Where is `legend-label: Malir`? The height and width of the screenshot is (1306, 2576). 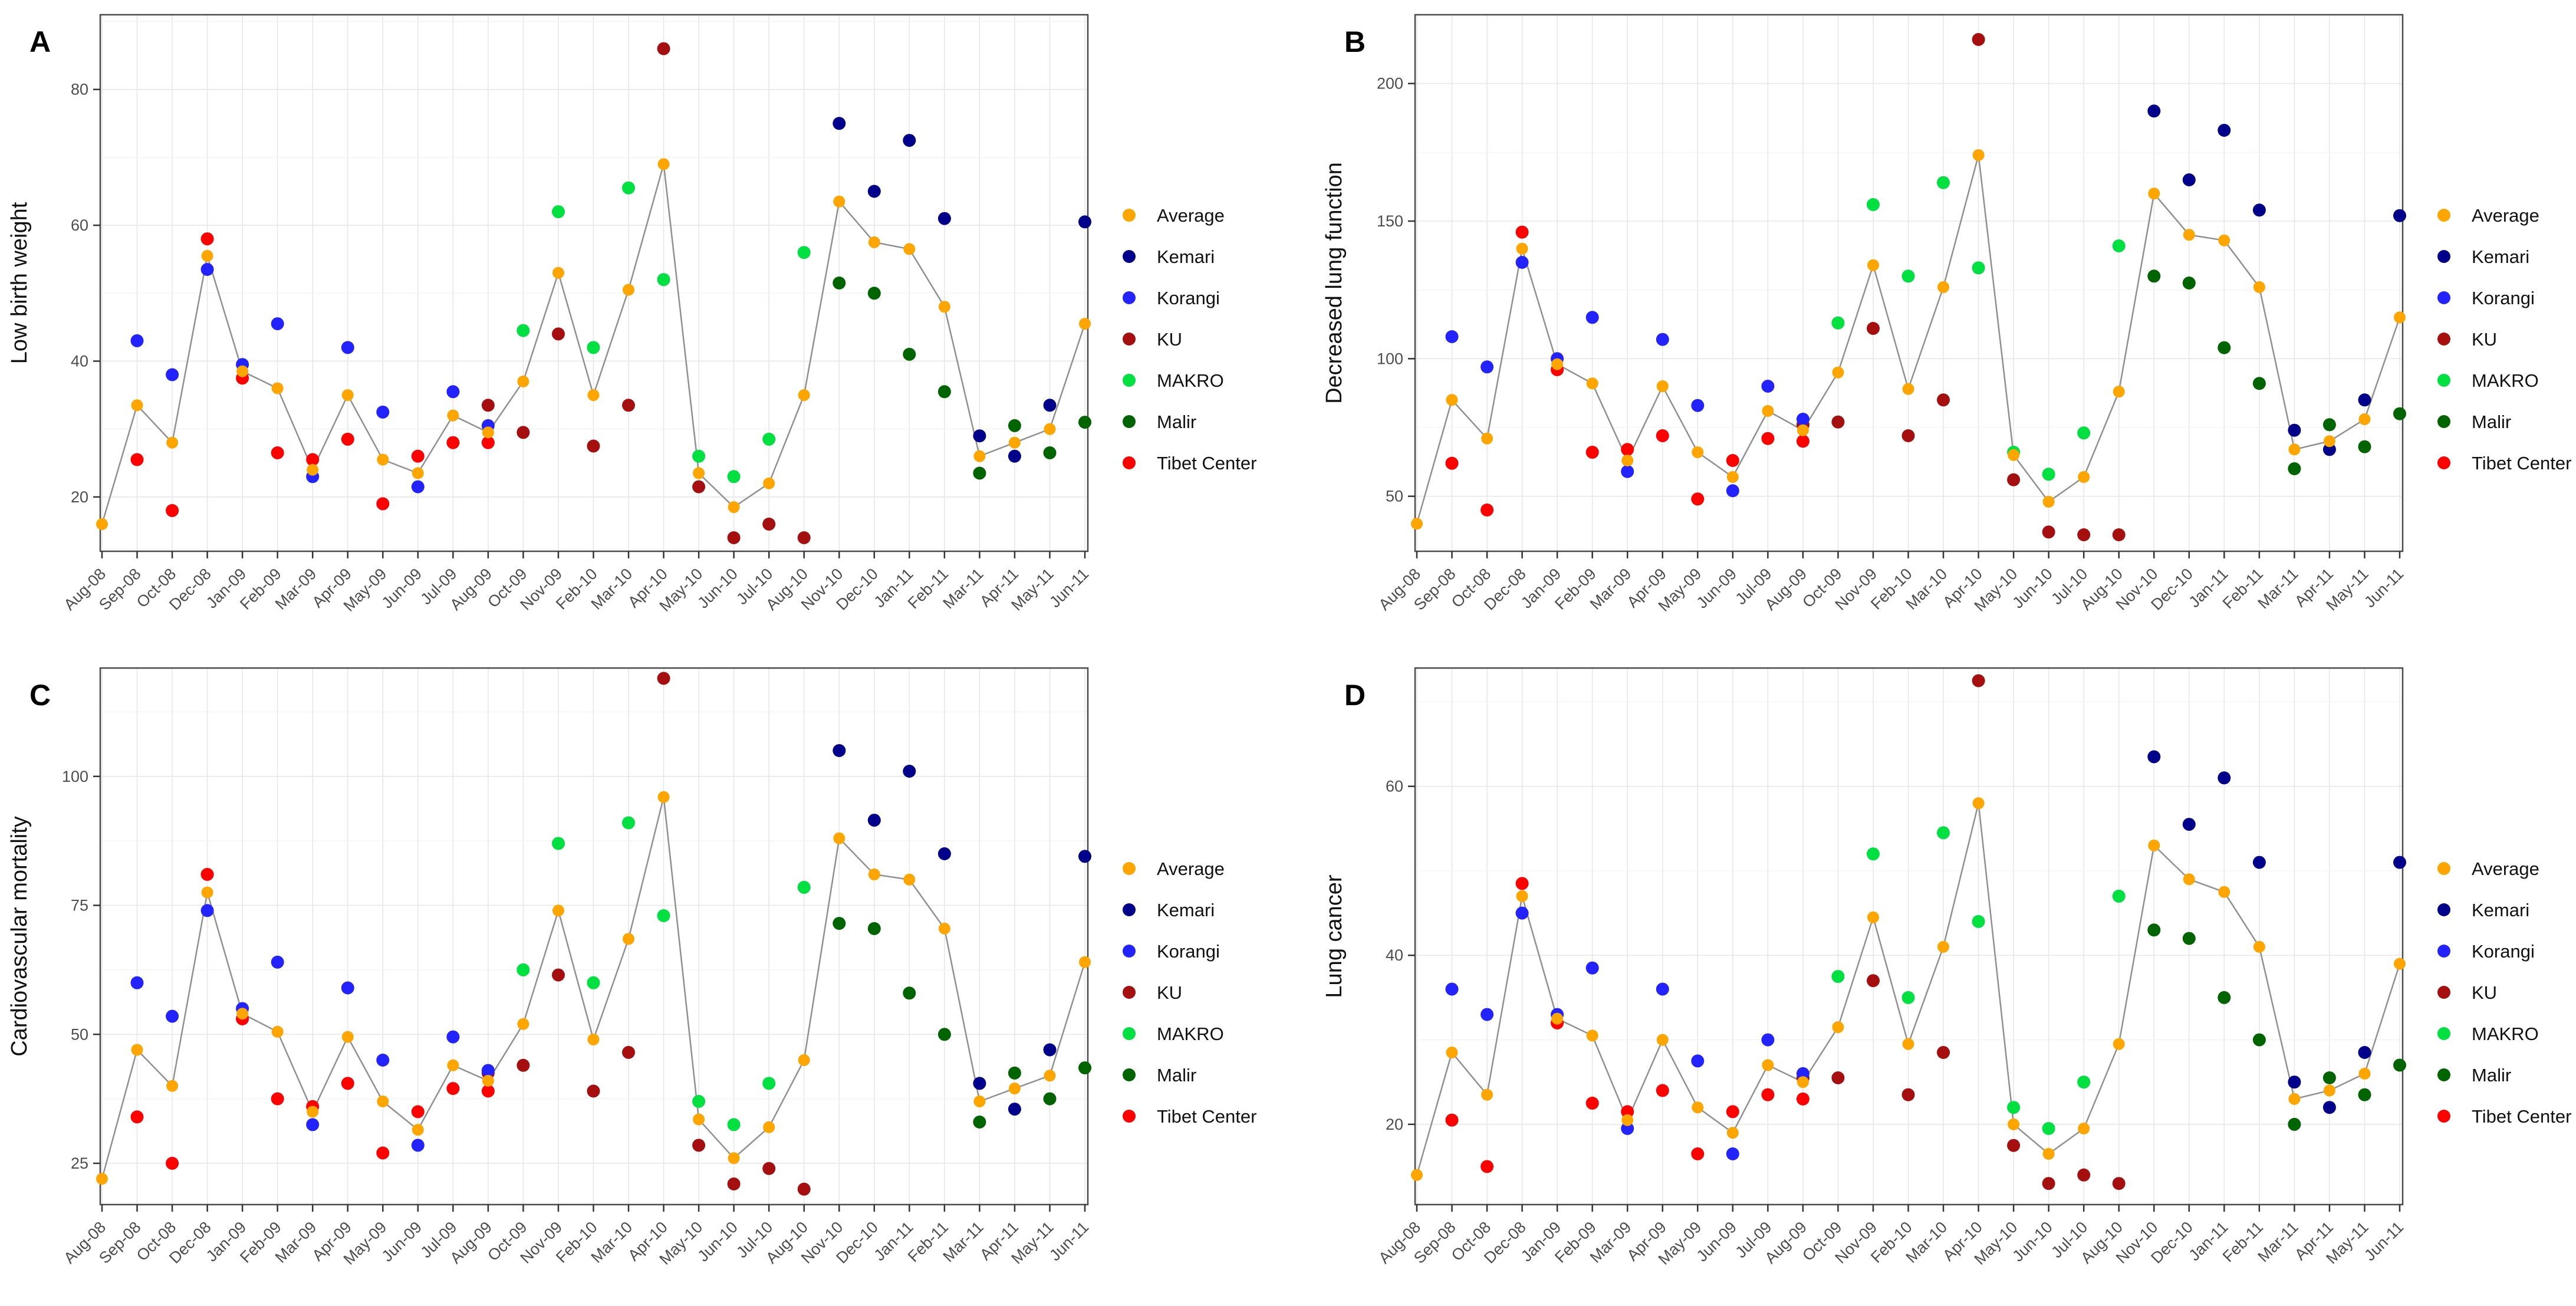
legend-label: Malir is located at coordinates (1176, 1075).